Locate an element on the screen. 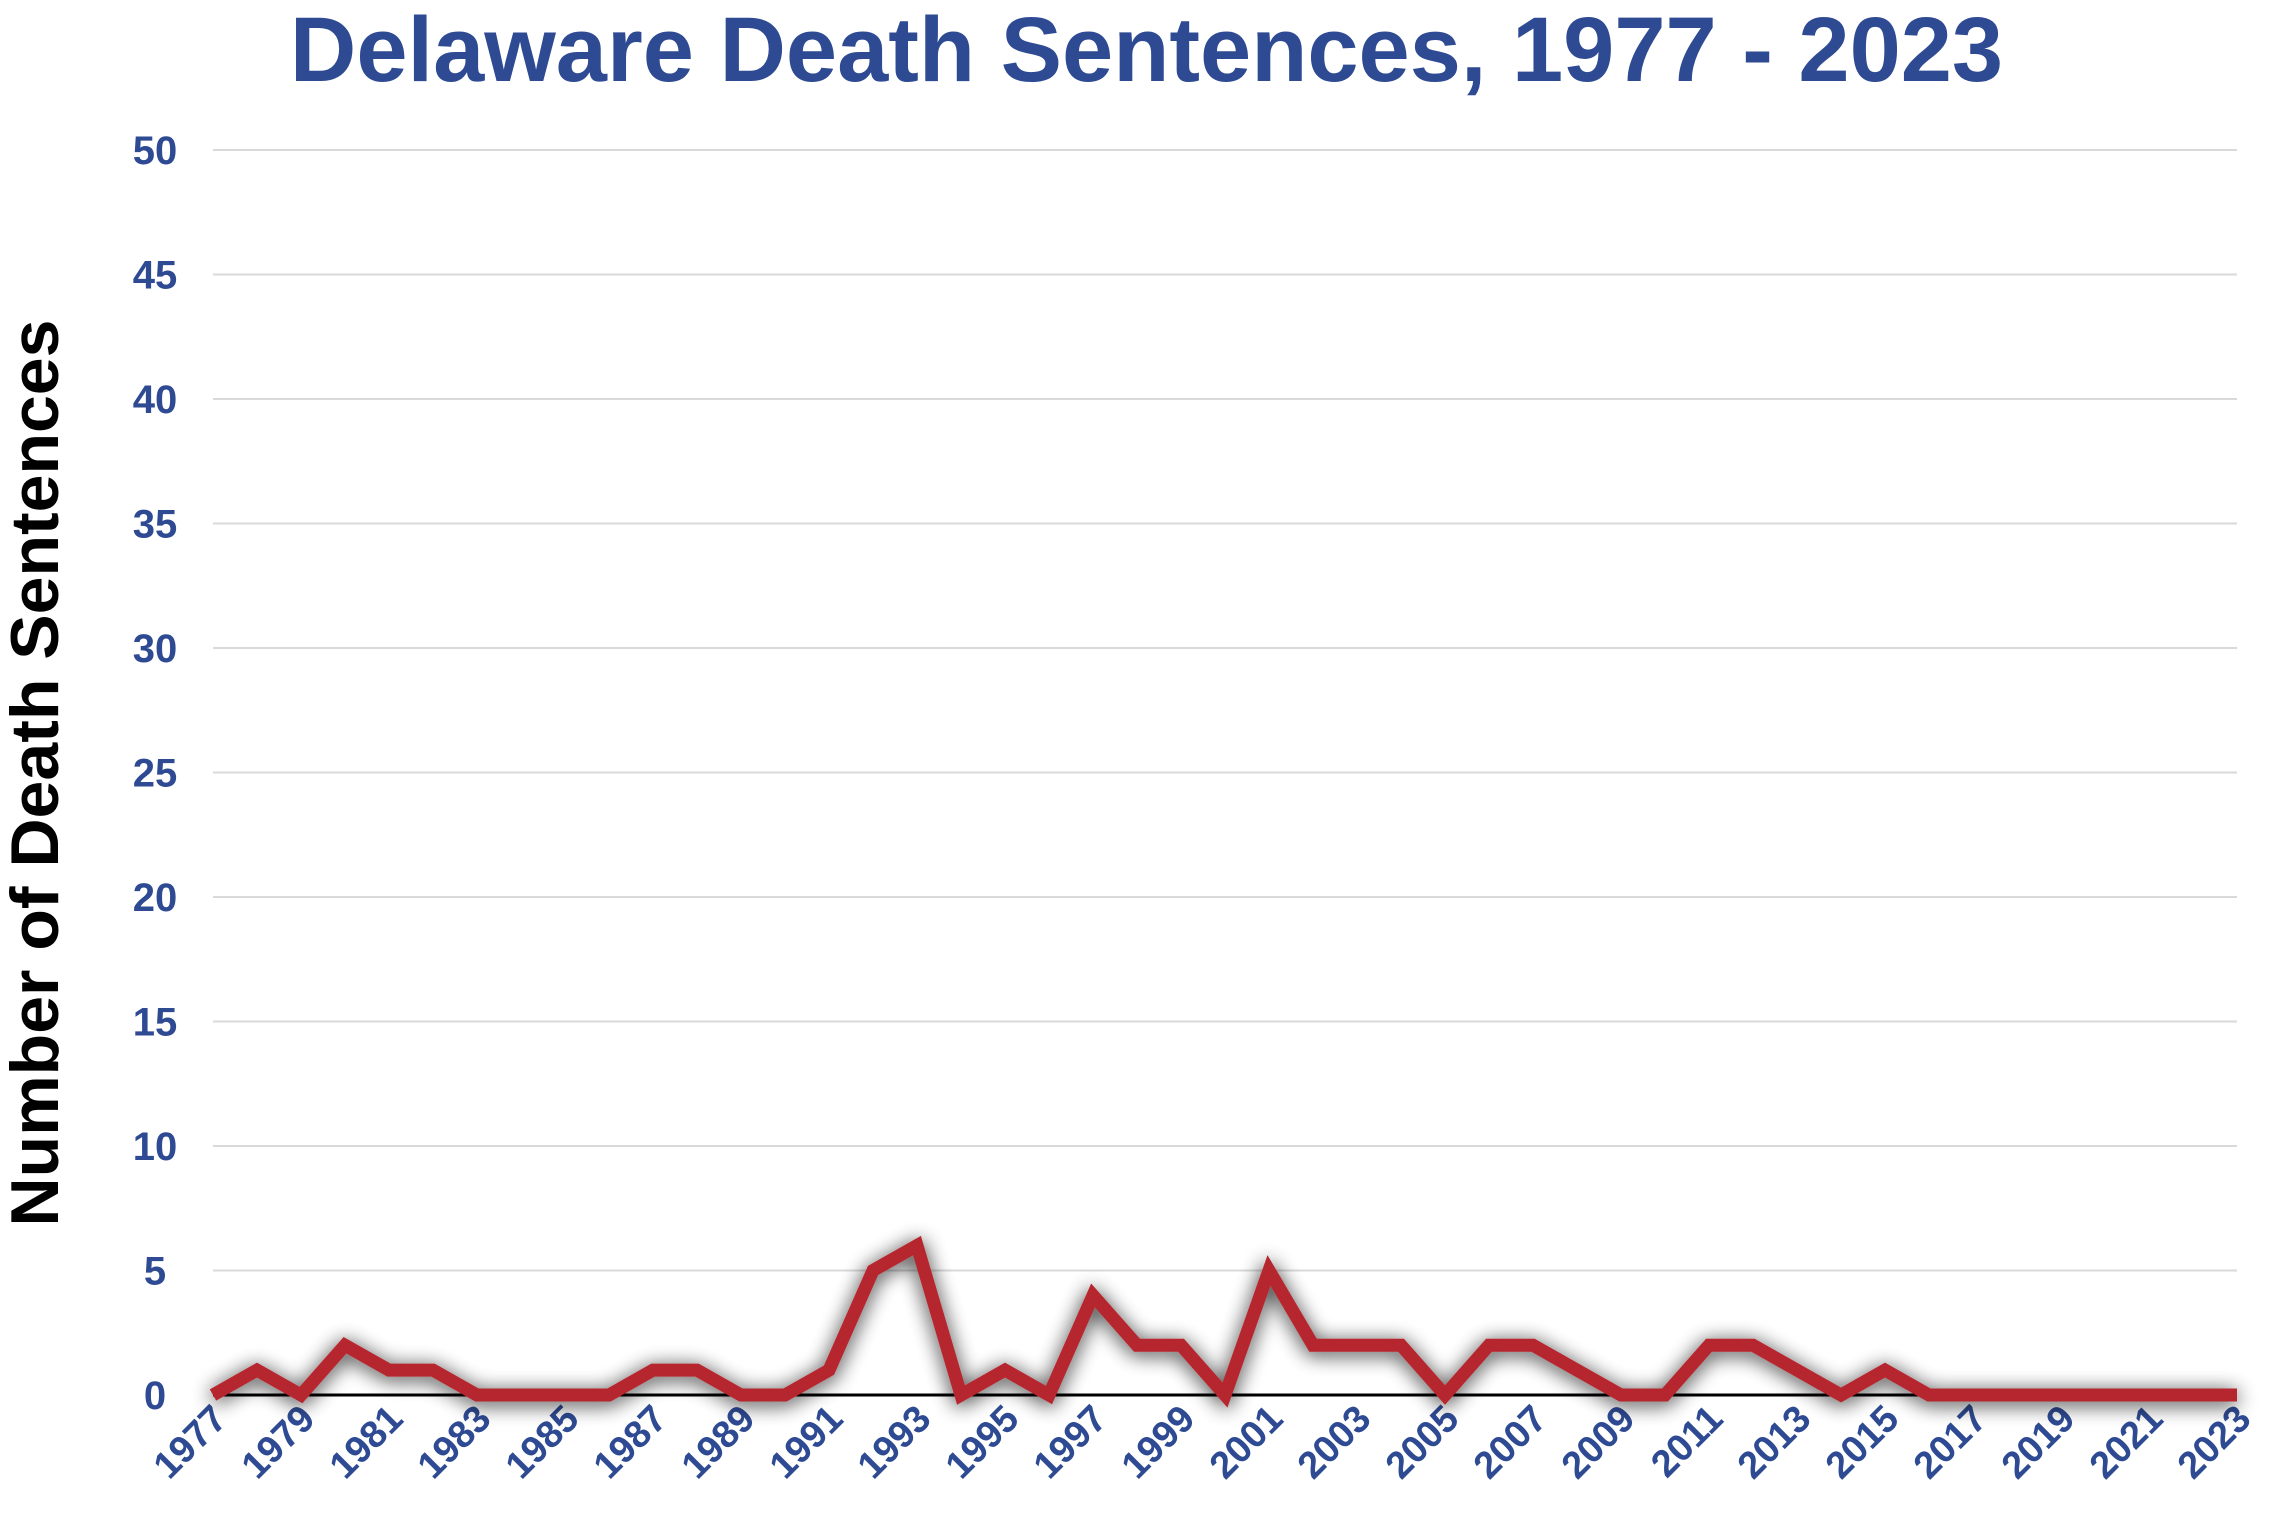 The height and width of the screenshot is (1519, 2293). x-tick-label: 2011 is located at coordinates (1687, 1442).